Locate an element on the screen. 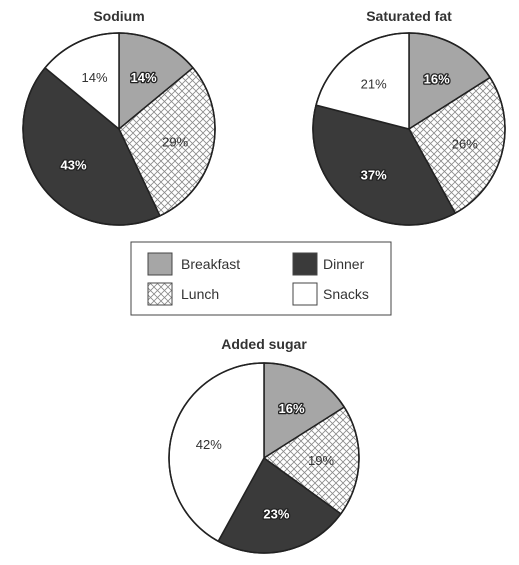 This screenshot has width=519, height=565. added-sugar-label-dinner: 23% is located at coordinates (276, 514).